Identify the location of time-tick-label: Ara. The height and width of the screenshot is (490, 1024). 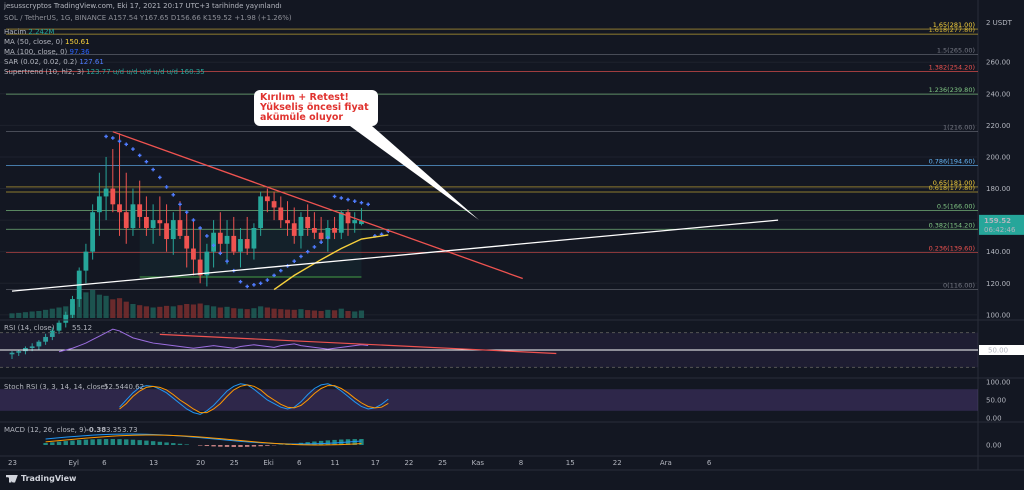
(666, 463).